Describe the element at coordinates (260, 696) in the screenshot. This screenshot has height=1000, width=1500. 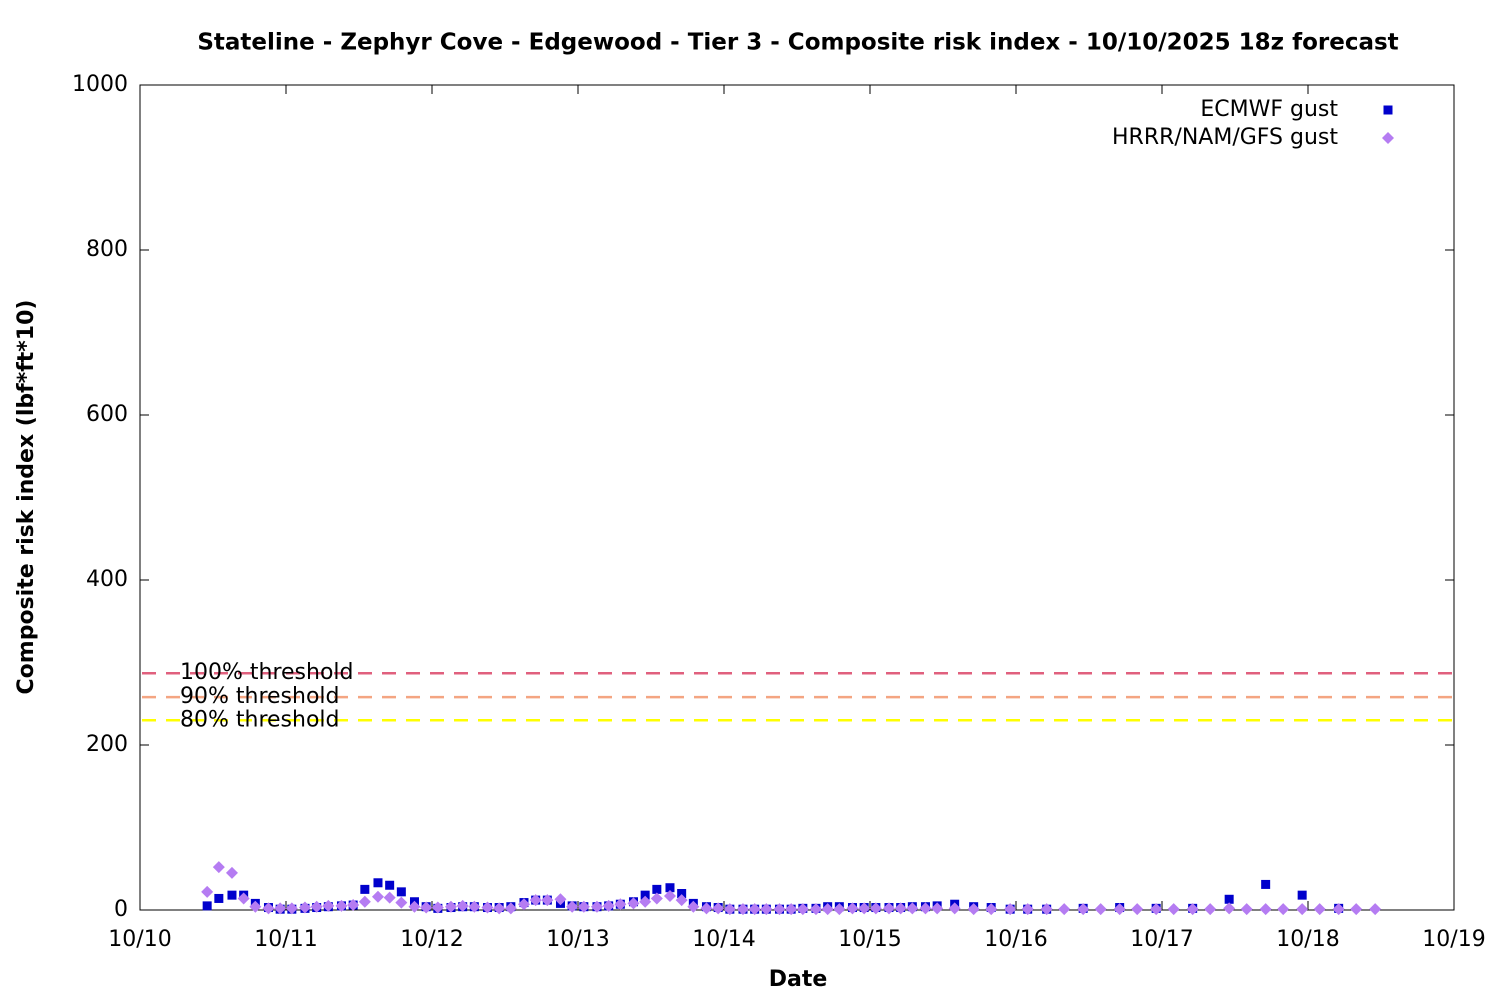
I see `threshold-label: 90% threshold` at that location.